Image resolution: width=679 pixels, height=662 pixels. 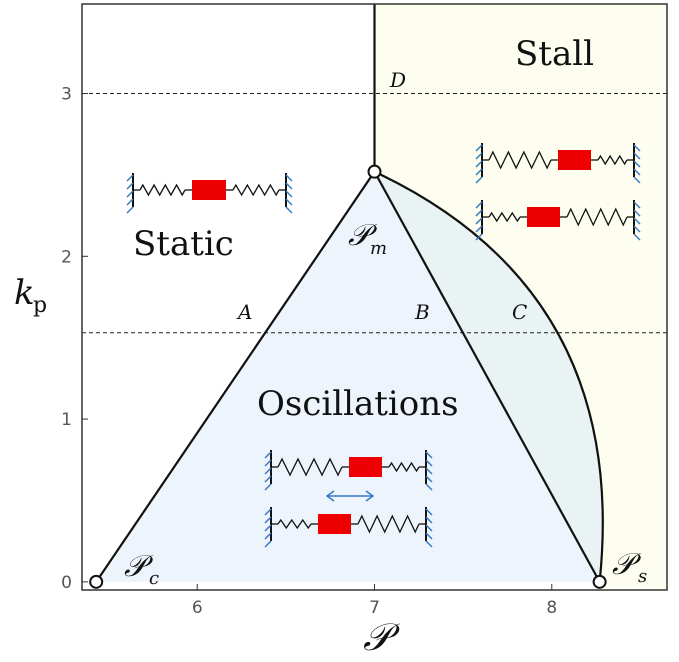 I want to click on x-axis-label: 𝒫, so click(x=382, y=637).